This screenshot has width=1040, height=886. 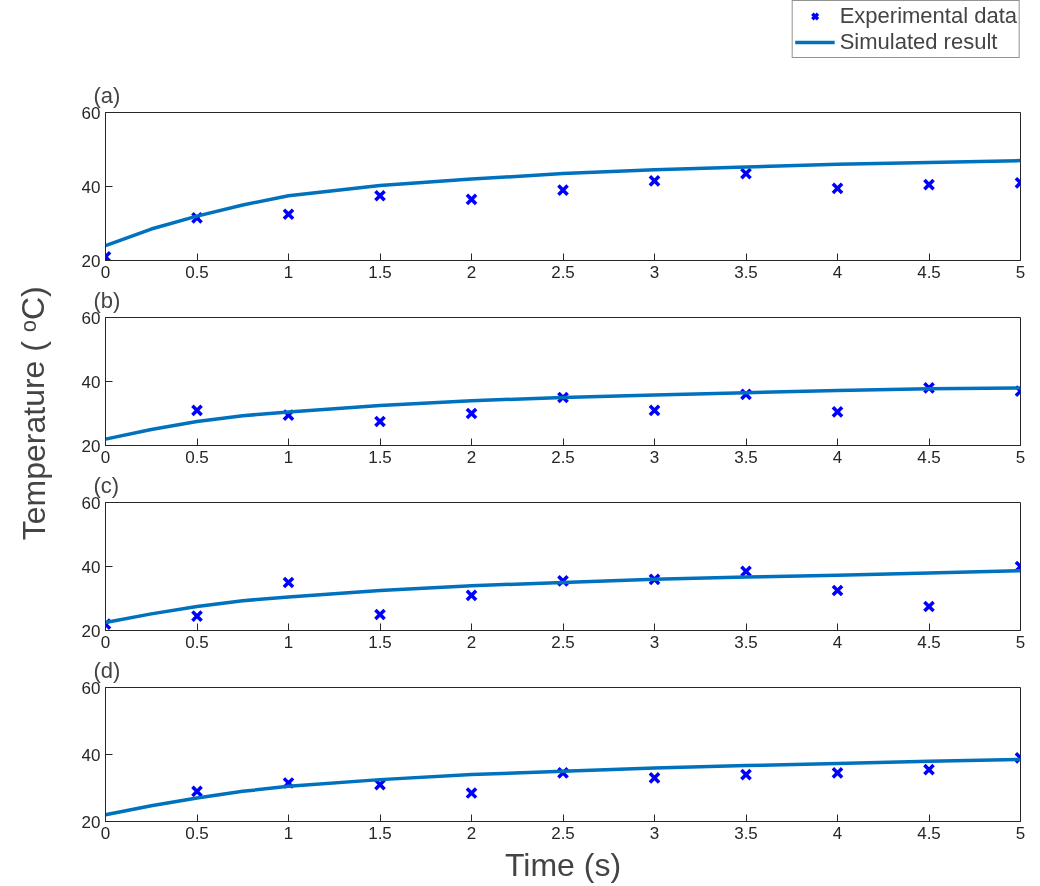 I want to click on y-axis-title: Temperature ( ᵒC), so click(x=33, y=413).